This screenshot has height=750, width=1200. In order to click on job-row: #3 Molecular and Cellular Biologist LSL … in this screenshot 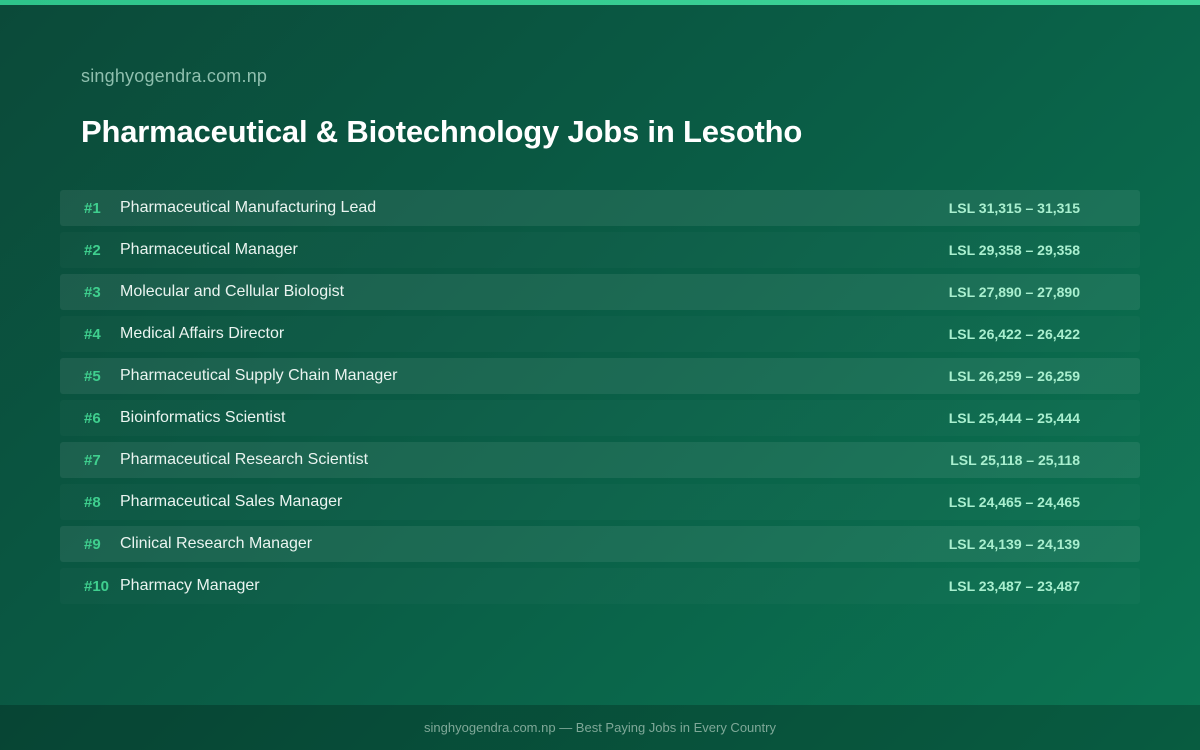, I will do `click(600, 292)`.